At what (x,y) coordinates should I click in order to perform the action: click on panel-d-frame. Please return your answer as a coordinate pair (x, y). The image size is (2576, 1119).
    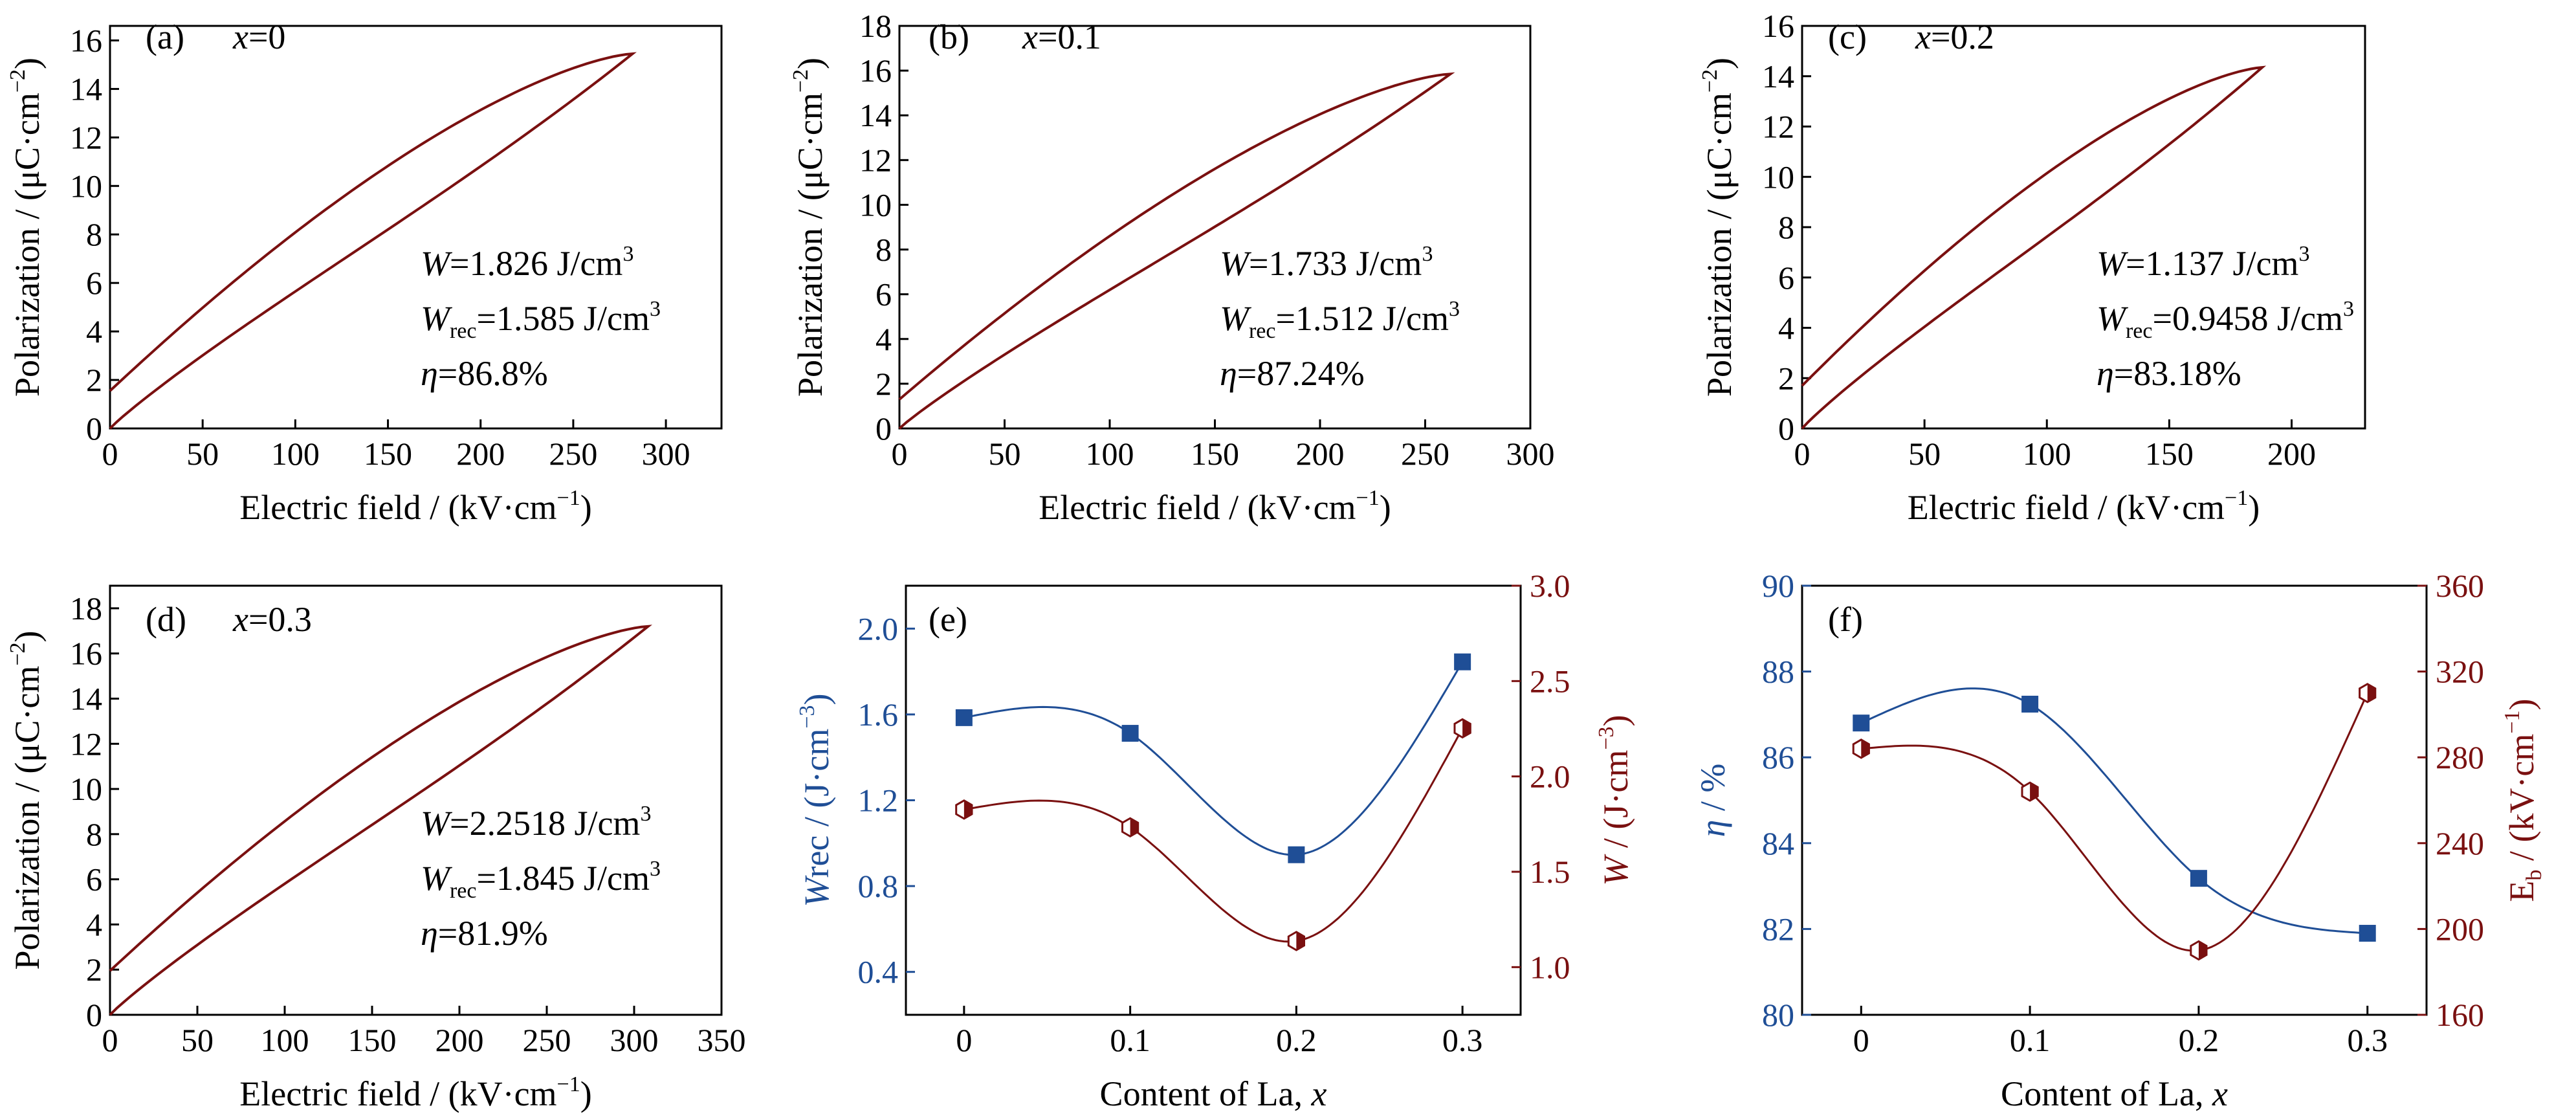
    Looking at the image, I should click on (416, 800).